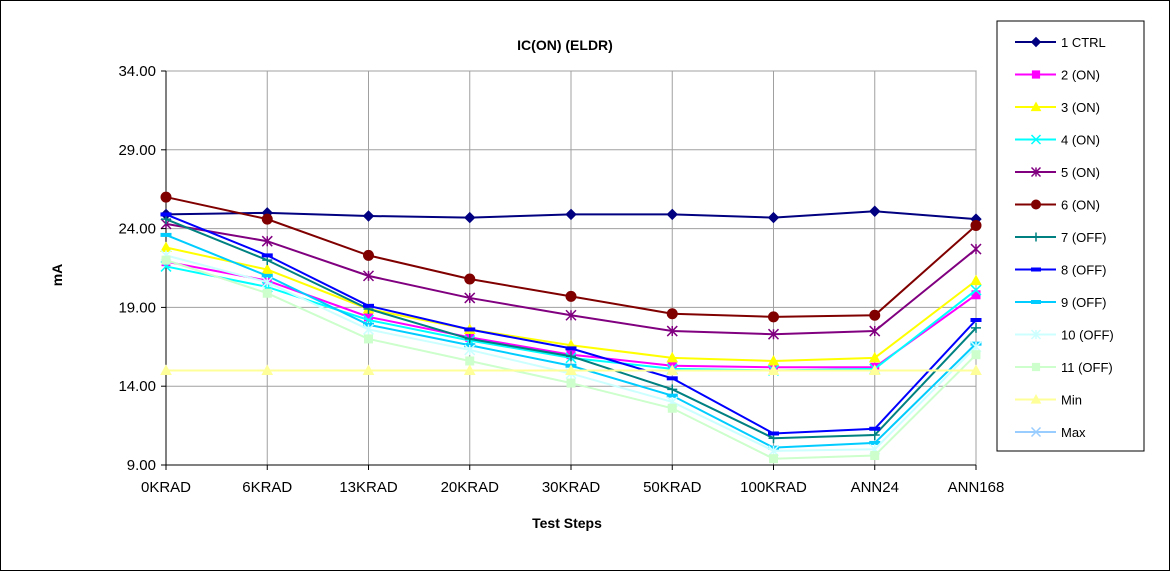 This screenshot has height=571, width=1170. What do you see at coordinates (1057, 172) in the screenshot?
I see `legend-item: 5 (ON)` at bounding box center [1057, 172].